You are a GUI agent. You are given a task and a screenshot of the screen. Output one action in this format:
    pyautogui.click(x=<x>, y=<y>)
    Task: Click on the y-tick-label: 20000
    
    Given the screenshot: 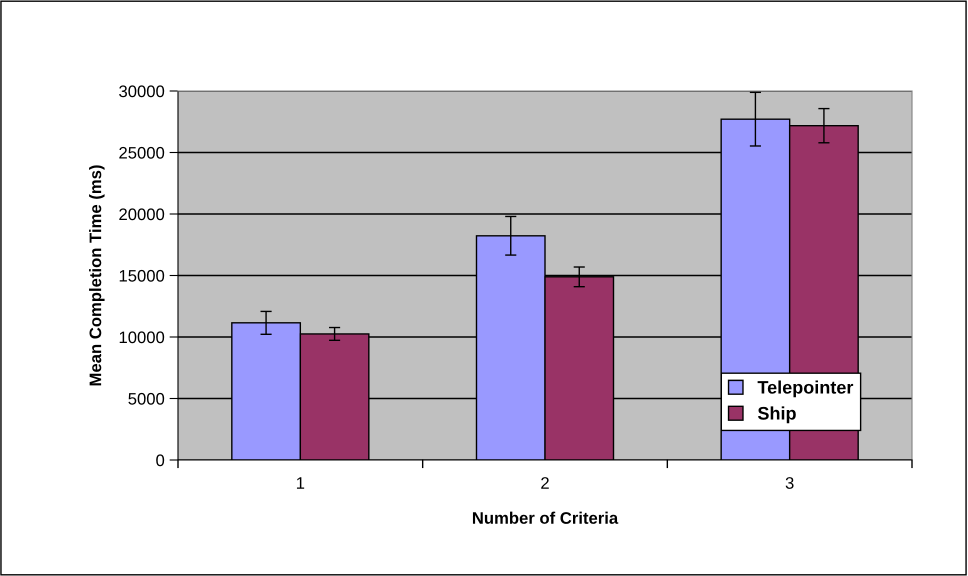 What is the action you would take?
    pyautogui.click(x=141, y=214)
    